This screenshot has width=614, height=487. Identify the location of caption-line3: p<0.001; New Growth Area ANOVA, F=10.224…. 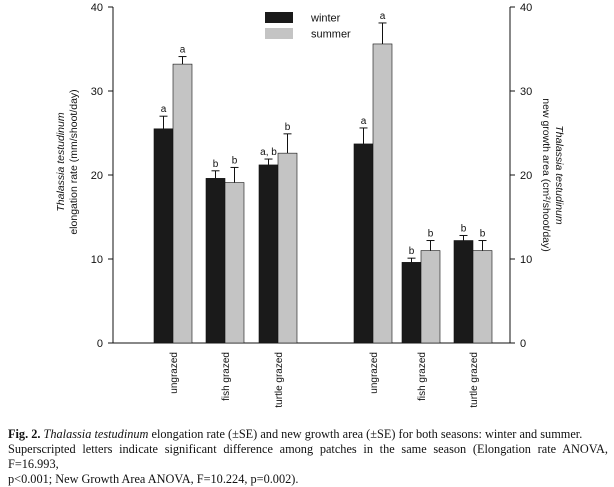
(153, 479).